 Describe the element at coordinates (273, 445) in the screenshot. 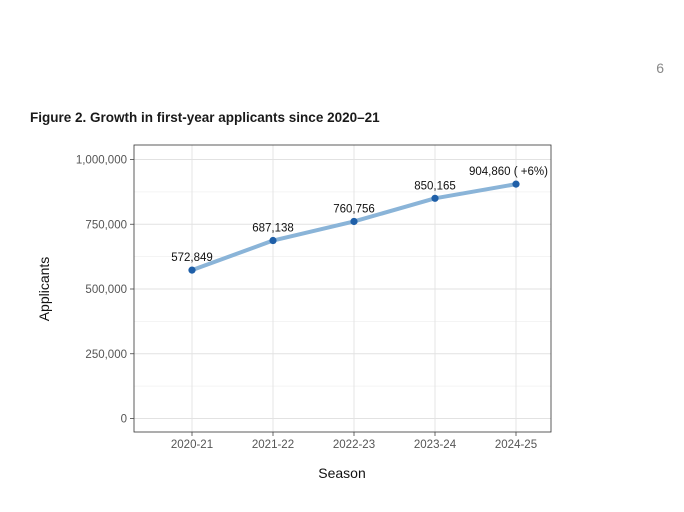

I see `x-tick-label: 2021-22` at that location.